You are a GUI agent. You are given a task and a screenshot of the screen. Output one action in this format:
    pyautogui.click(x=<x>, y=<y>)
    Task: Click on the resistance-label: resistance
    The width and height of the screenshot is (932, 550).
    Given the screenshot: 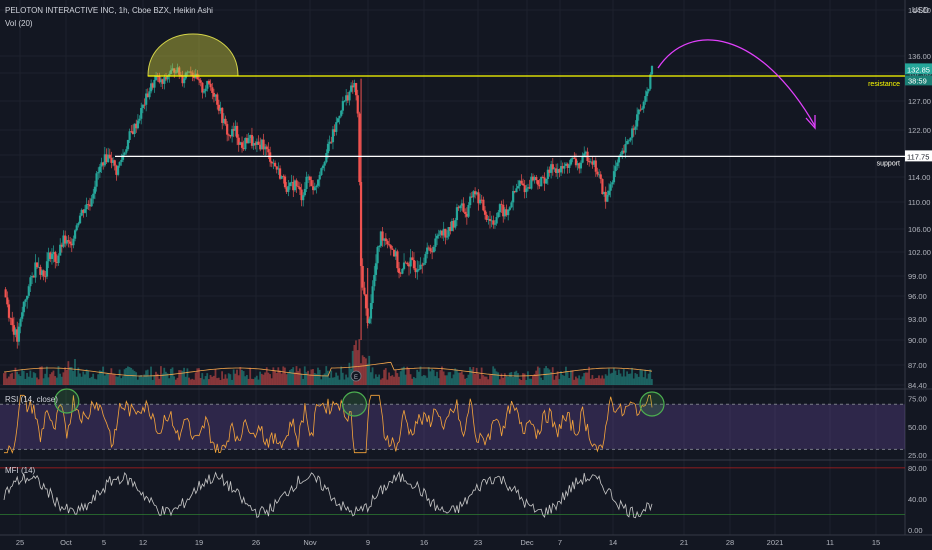 What is the action you would take?
    pyautogui.click(x=884, y=84)
    